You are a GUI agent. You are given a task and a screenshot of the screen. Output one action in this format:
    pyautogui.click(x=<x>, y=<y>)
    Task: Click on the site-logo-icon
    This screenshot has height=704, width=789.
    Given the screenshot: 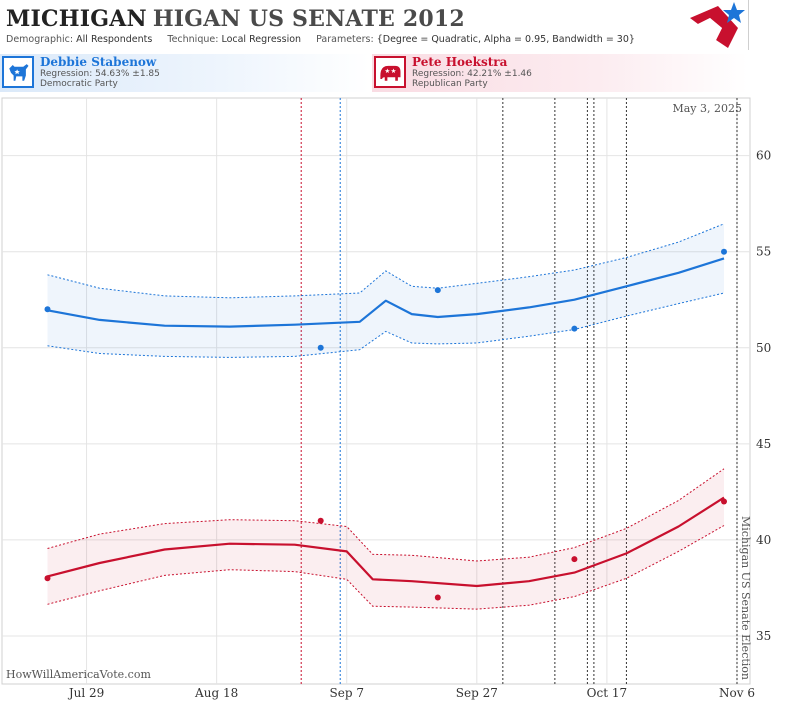 What is the action you would take?
    pyautogui.click(x=717, y=25)
    